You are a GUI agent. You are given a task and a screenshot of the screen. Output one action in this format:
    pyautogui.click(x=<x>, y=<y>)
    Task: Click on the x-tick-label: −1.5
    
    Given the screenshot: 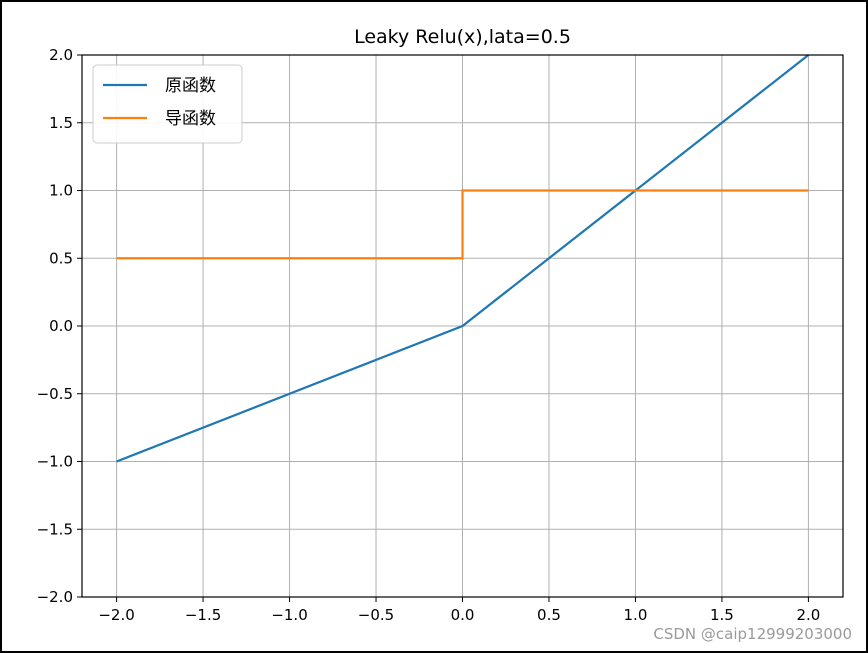 What is the action you would take?
    pyautogui.click(x=203, y=615)
    